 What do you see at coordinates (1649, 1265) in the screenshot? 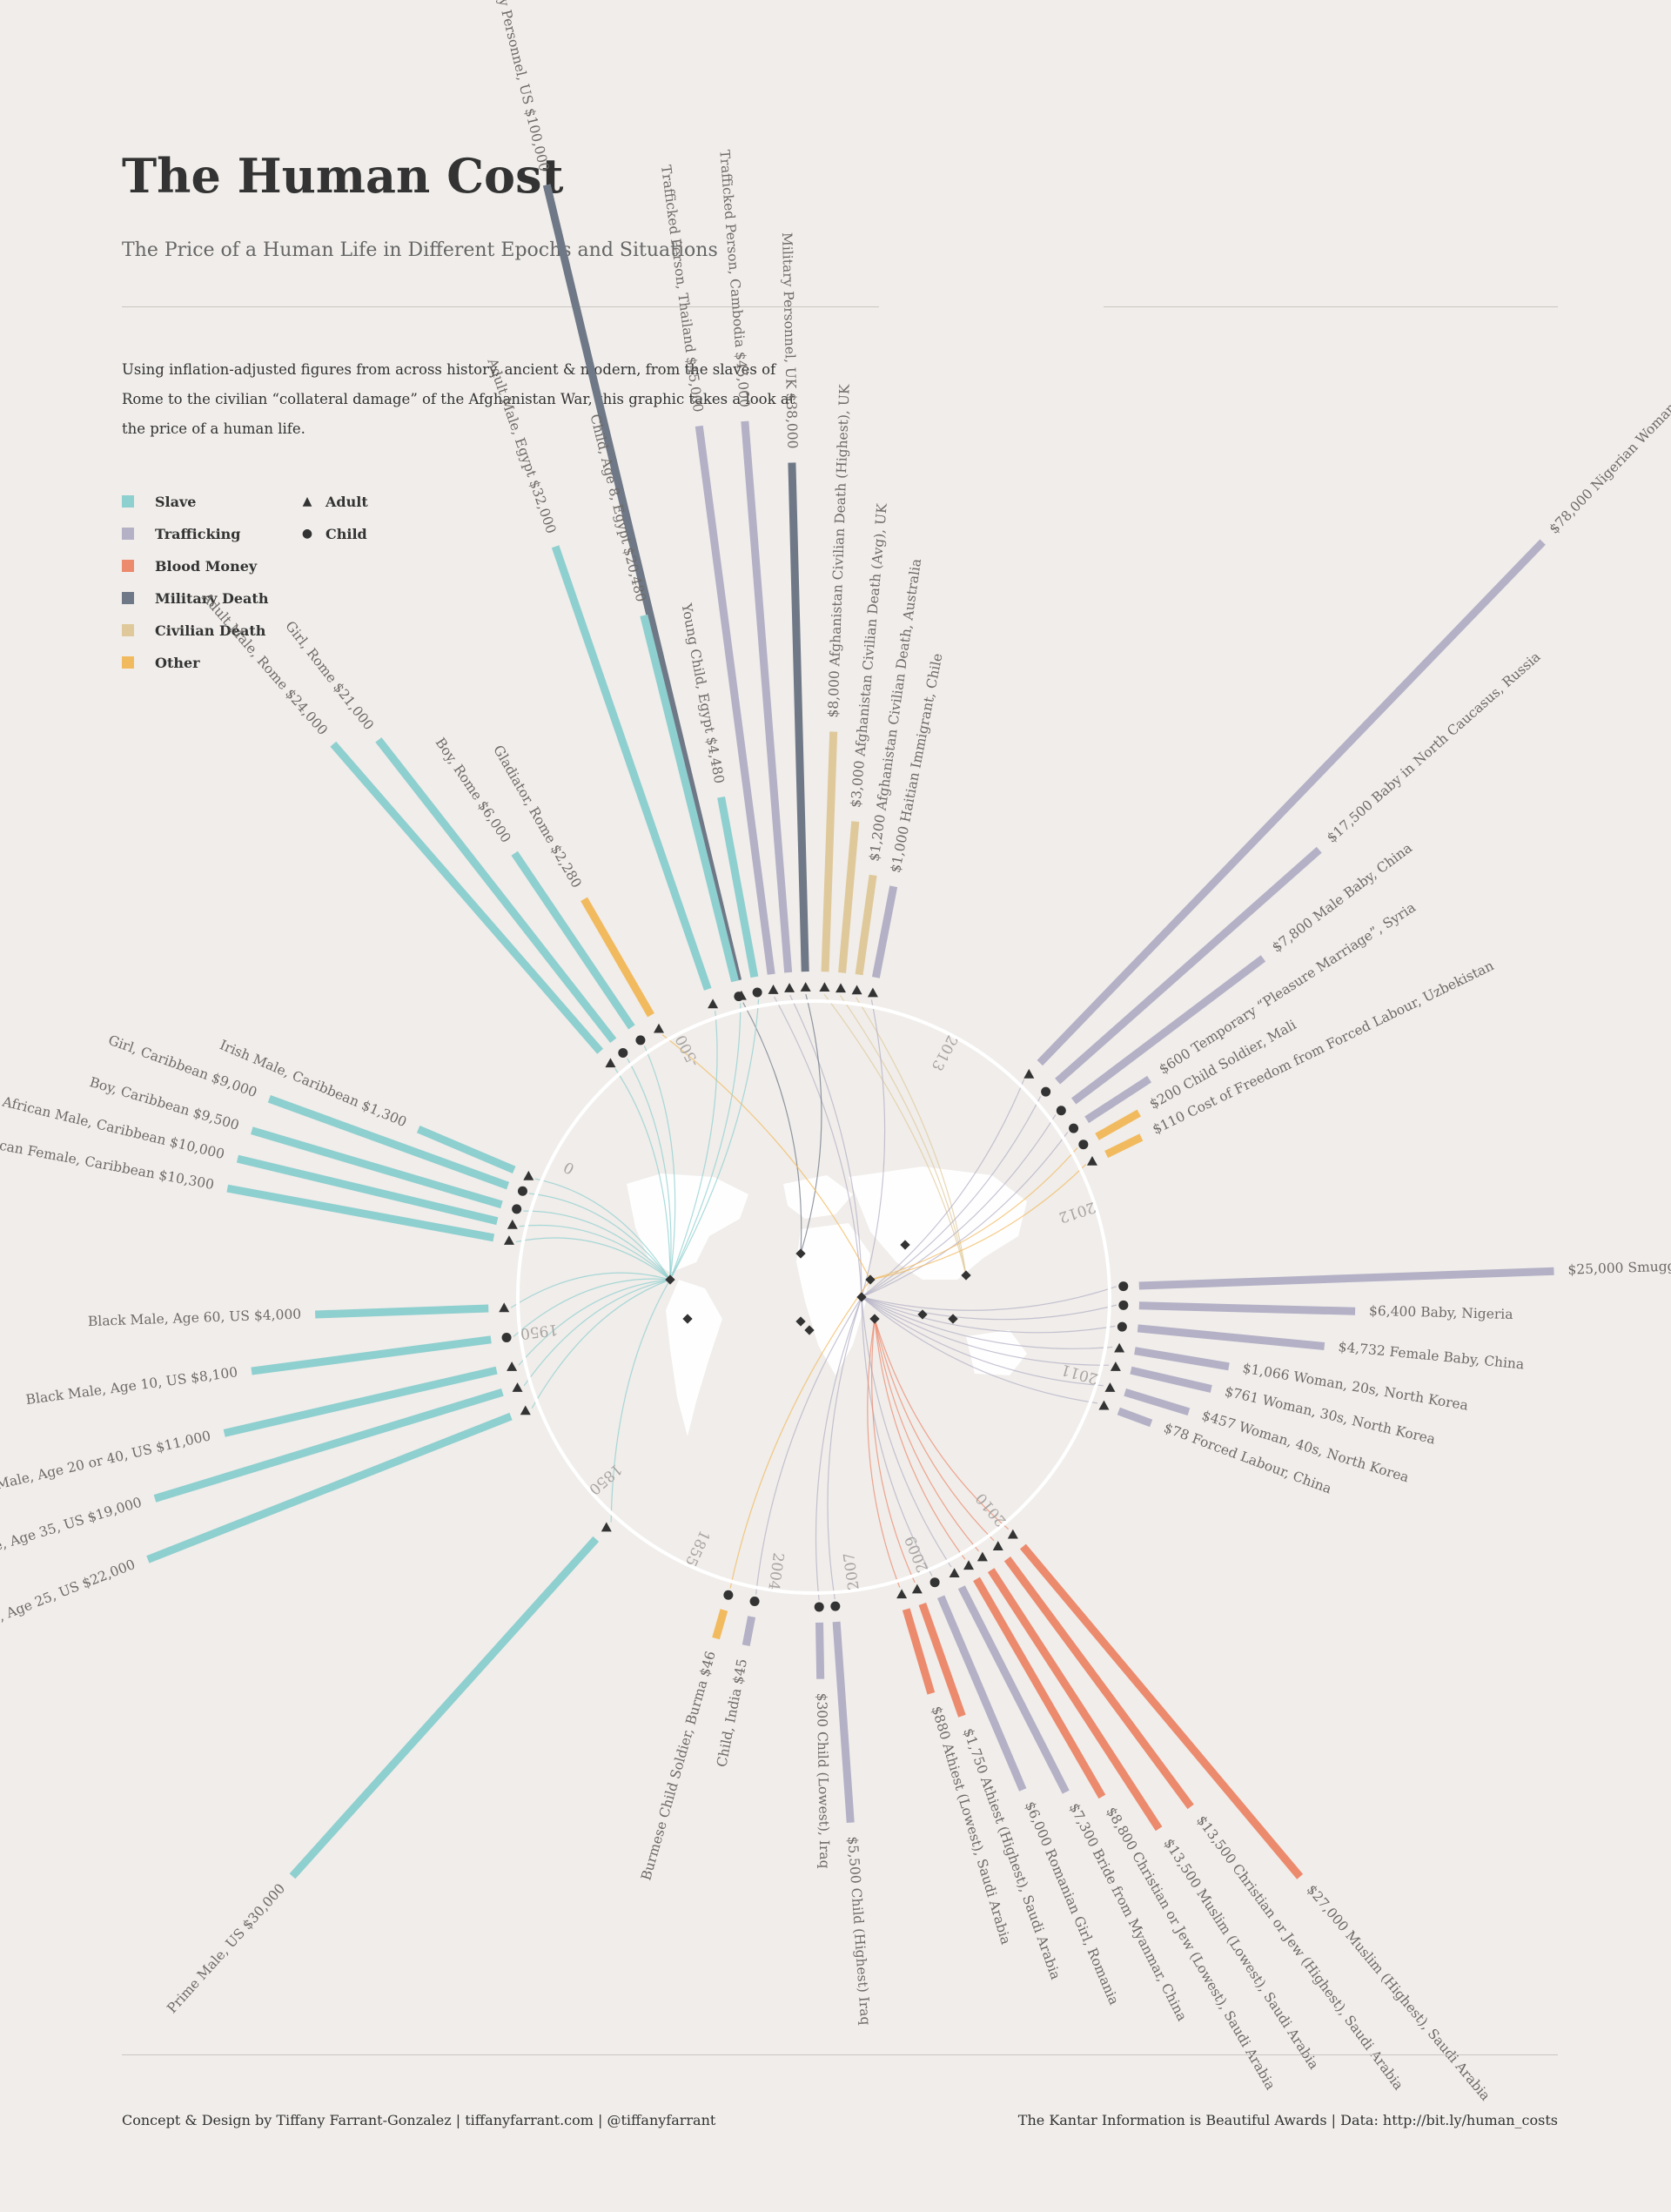
I see `bar-name: Smuggled Child, UK` at bounding box center [1649, 1265].